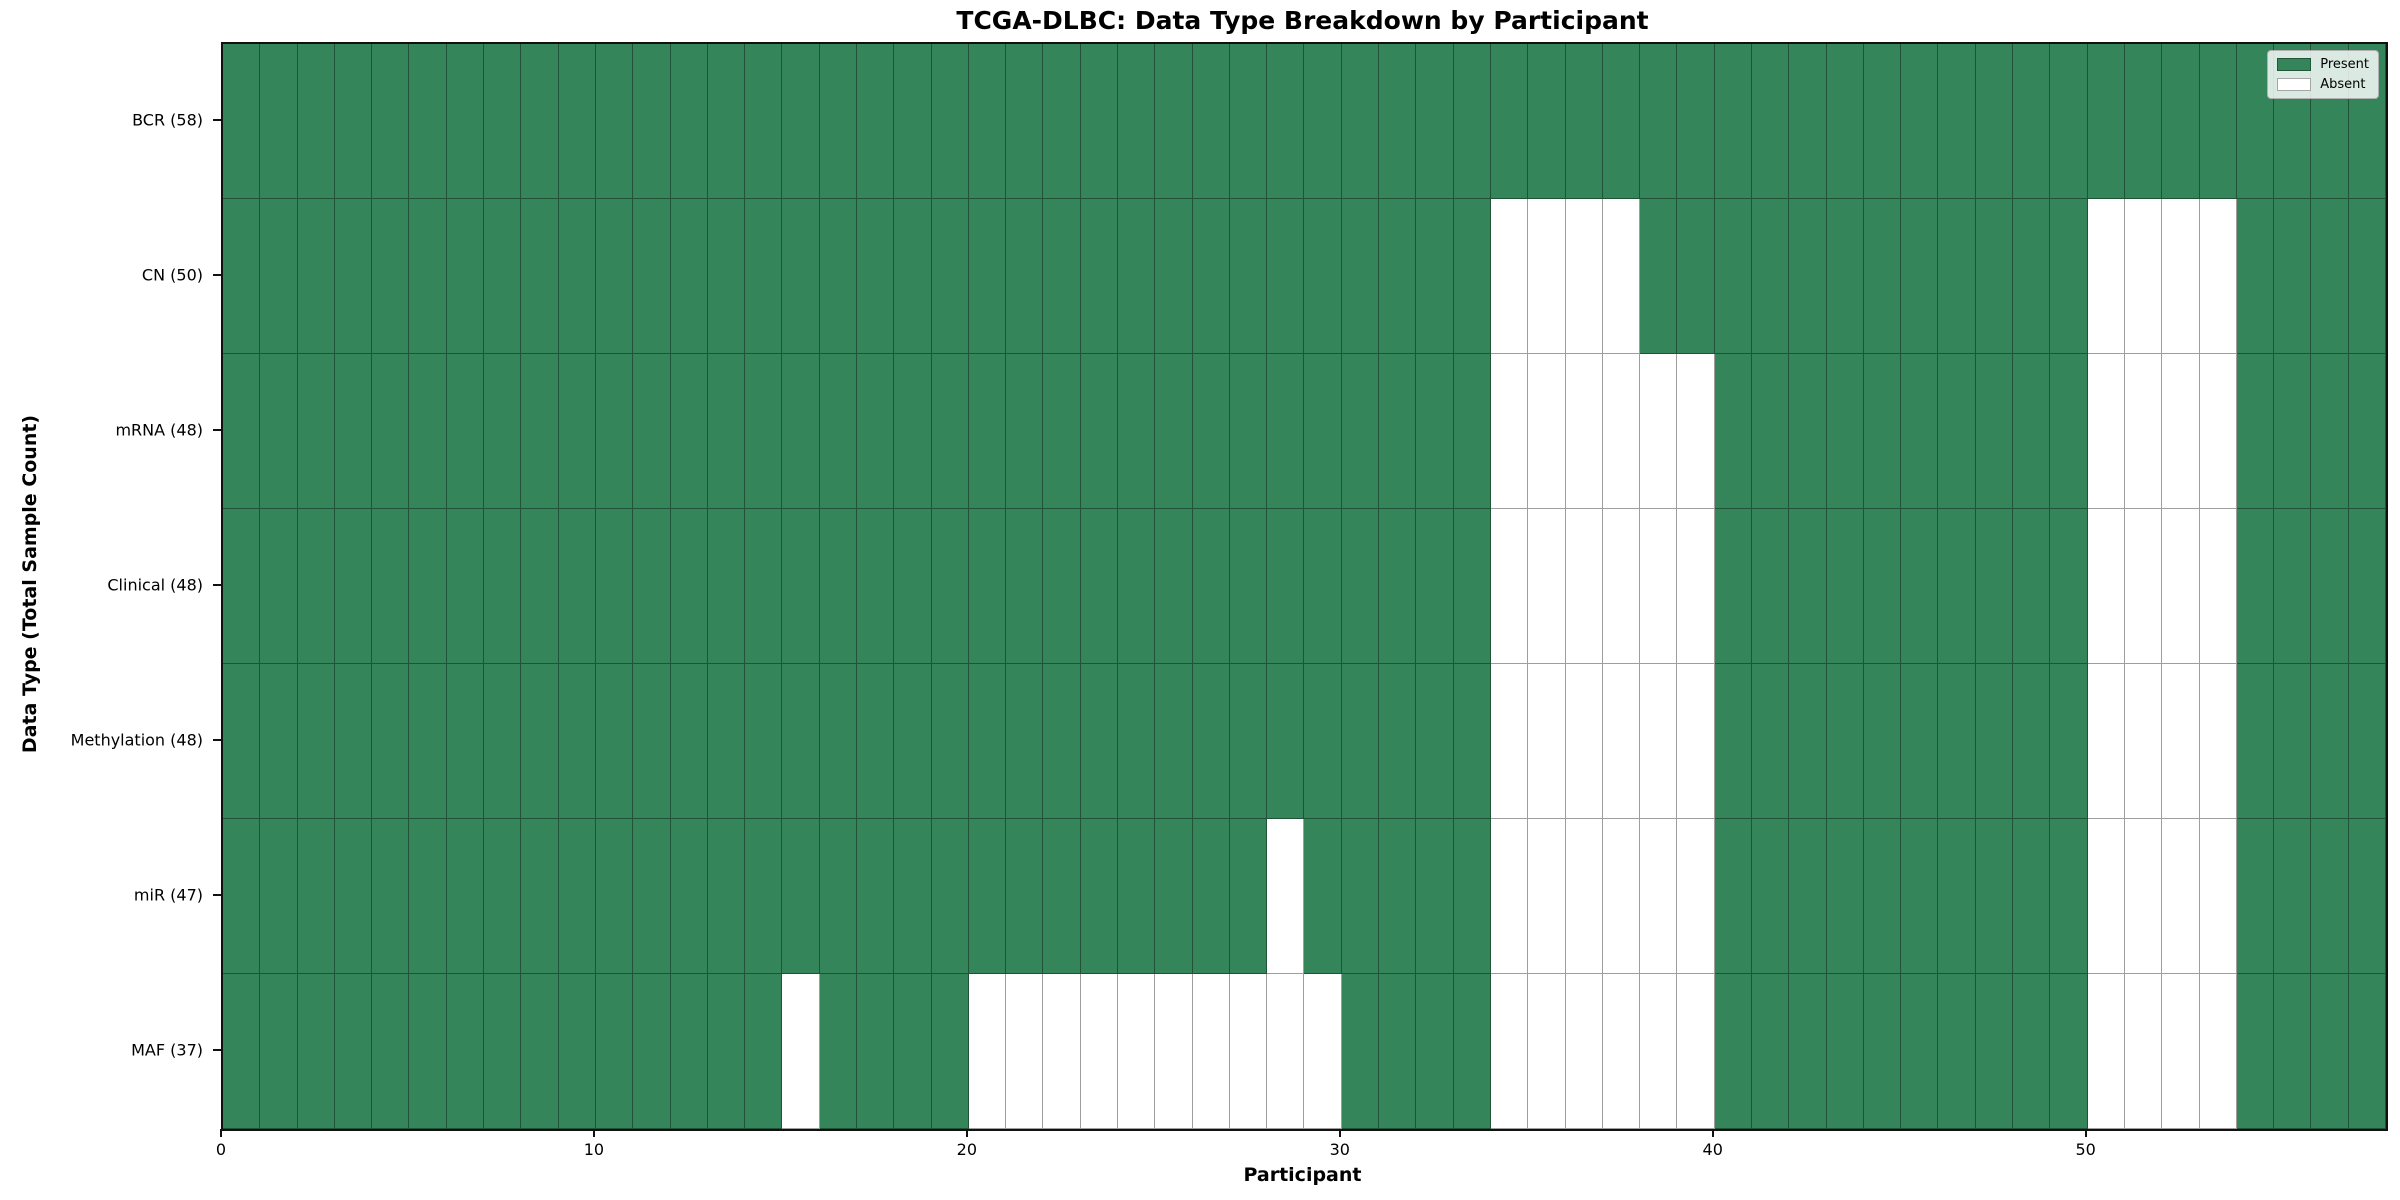 The height and width of the screenshot is (1200, 2400). Describe the element at coordinates (221, 1149) in the screenshot. I see `x-tick-label: 0` at that location.